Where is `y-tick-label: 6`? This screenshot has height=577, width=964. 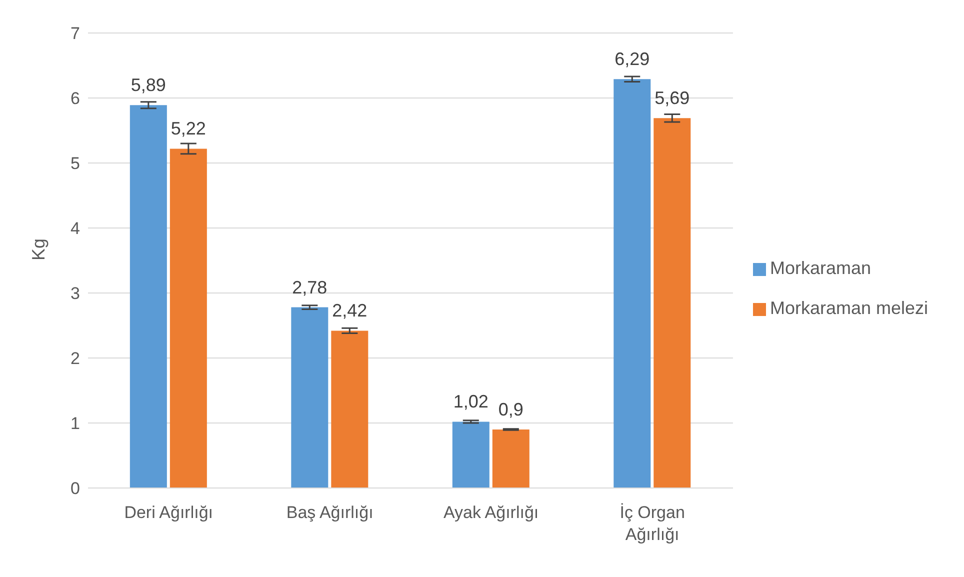 y-tick-label: 6 is located at coordinates (75, 98).